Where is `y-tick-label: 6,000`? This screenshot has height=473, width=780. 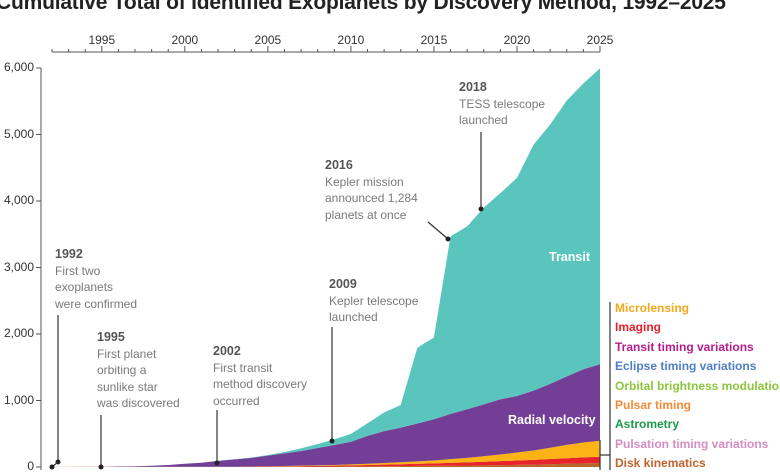 y-tick-label: 6,000 is located at coordinates (18, 67).